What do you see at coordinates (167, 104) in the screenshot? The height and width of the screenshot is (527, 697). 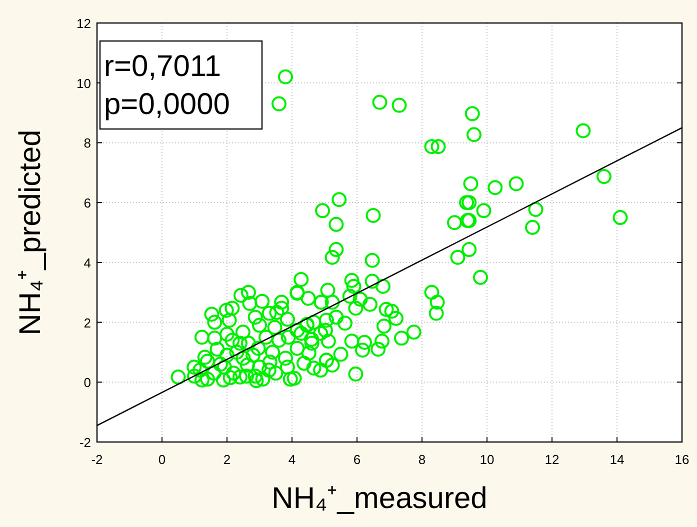 I see `annotation: p=0,0000` at bounding box center [167, 104].